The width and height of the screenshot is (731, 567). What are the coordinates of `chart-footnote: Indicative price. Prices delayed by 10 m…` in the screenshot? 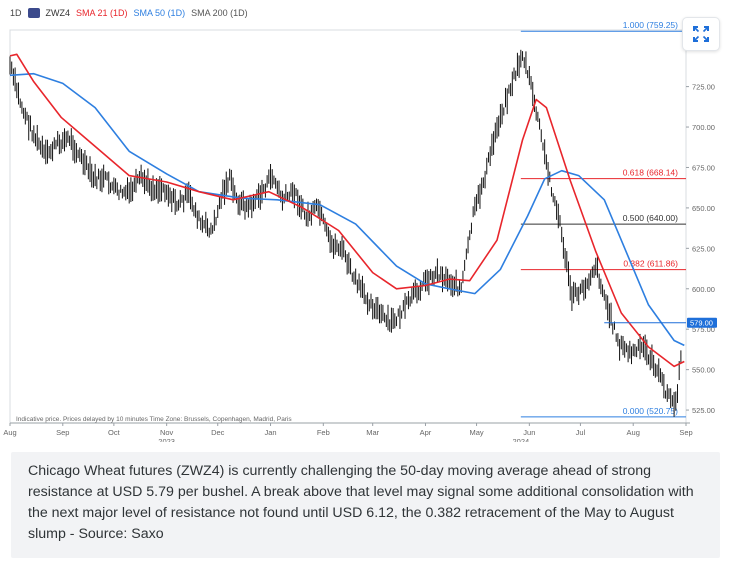 It's located at (154, 419).